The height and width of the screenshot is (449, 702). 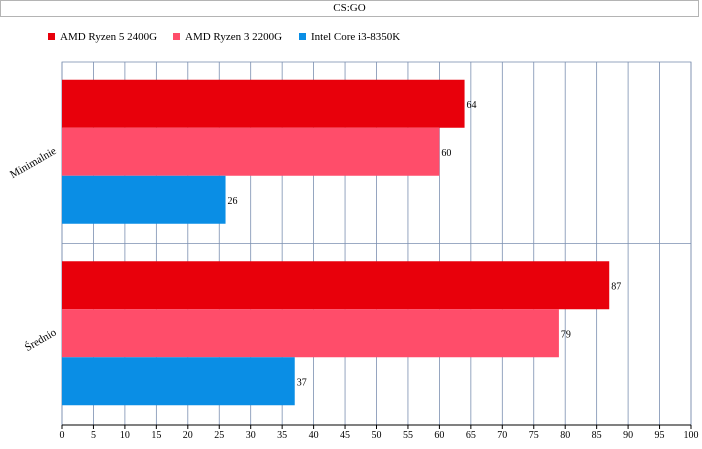 What do you see at coordinates (502, 435) in the screenshot?
I see `x-tick-label: 70` at bounding box center [502, 435].